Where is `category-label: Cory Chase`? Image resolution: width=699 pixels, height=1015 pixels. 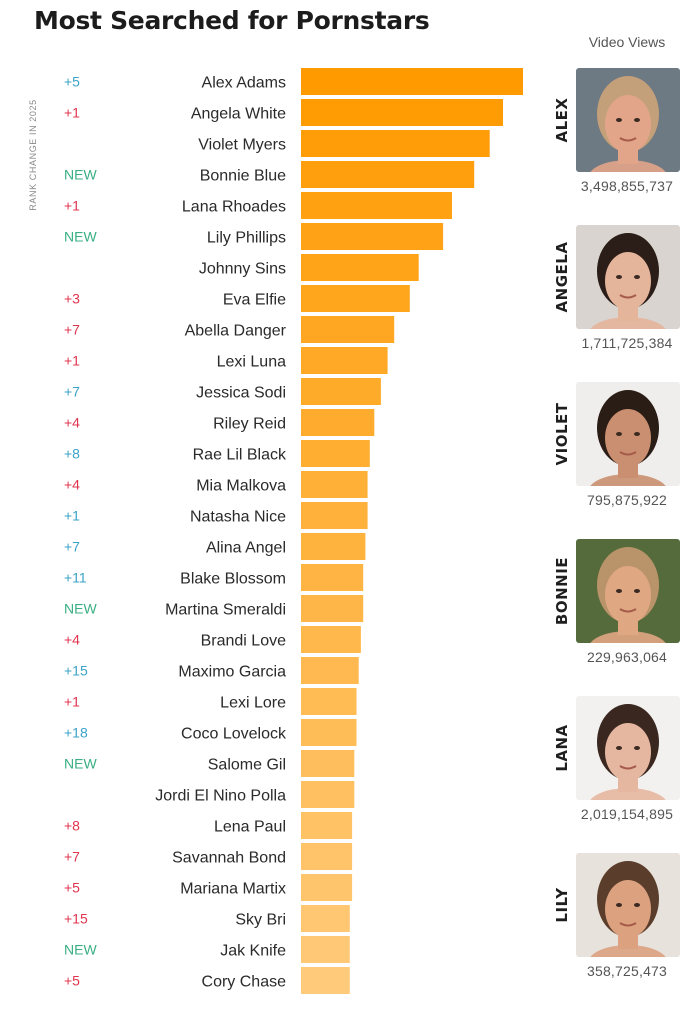
category-label: Cory Chase is located at coordinates (244, 982).